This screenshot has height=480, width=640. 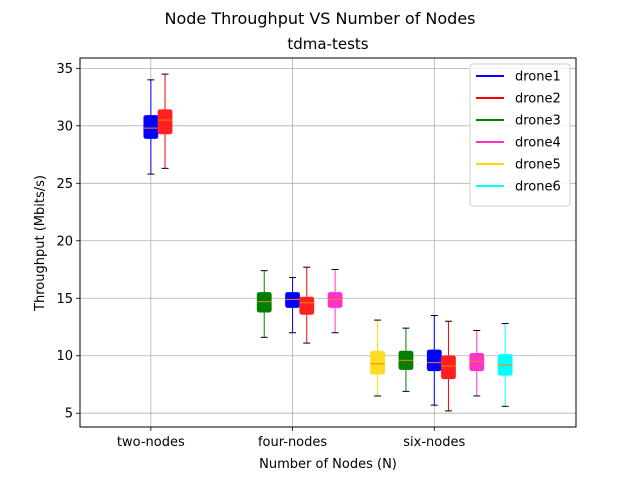 What do you see at coordinates (64, 299) in the screenshot?
I see `y-tick-label: 15` at bounding box center [64, 299].